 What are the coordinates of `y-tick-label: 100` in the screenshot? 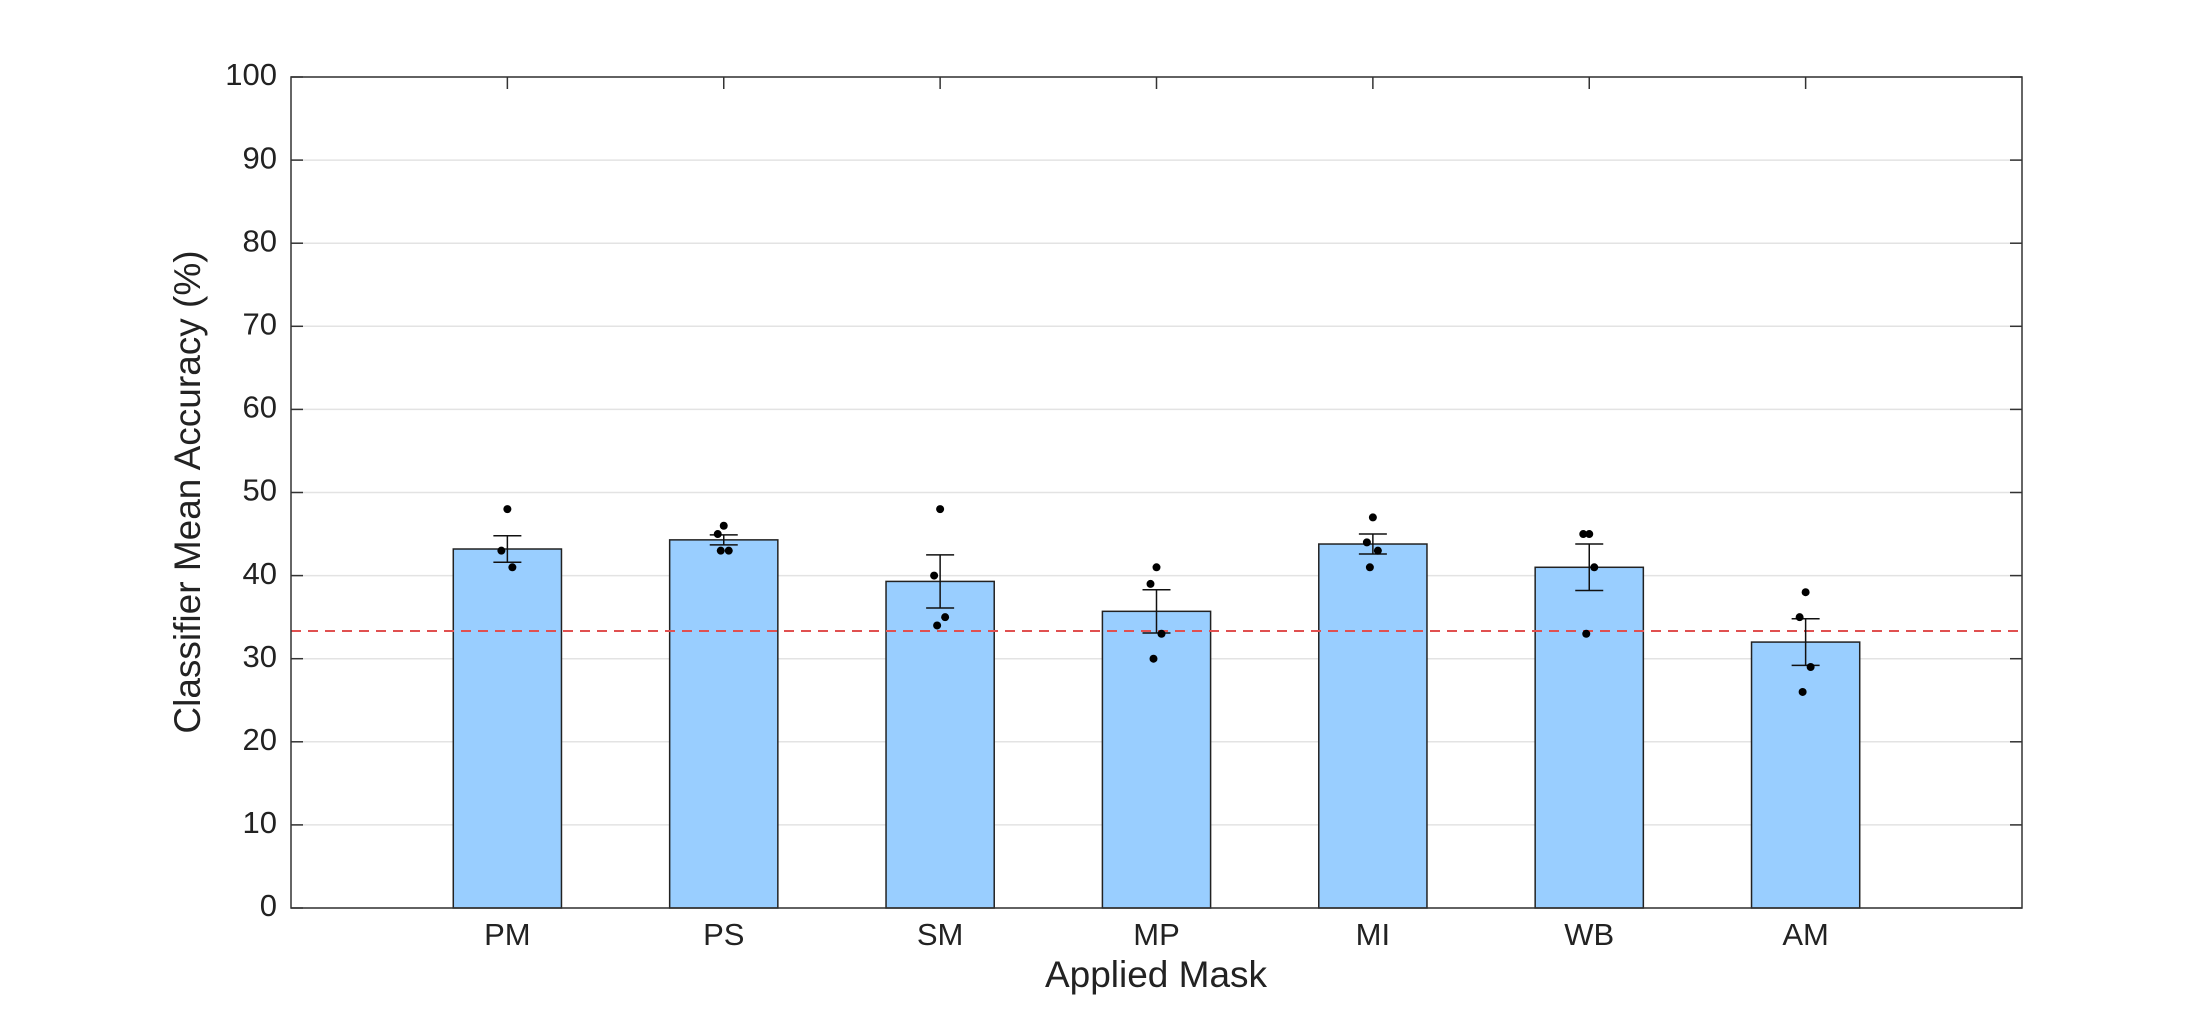 It's located at (251, 74).